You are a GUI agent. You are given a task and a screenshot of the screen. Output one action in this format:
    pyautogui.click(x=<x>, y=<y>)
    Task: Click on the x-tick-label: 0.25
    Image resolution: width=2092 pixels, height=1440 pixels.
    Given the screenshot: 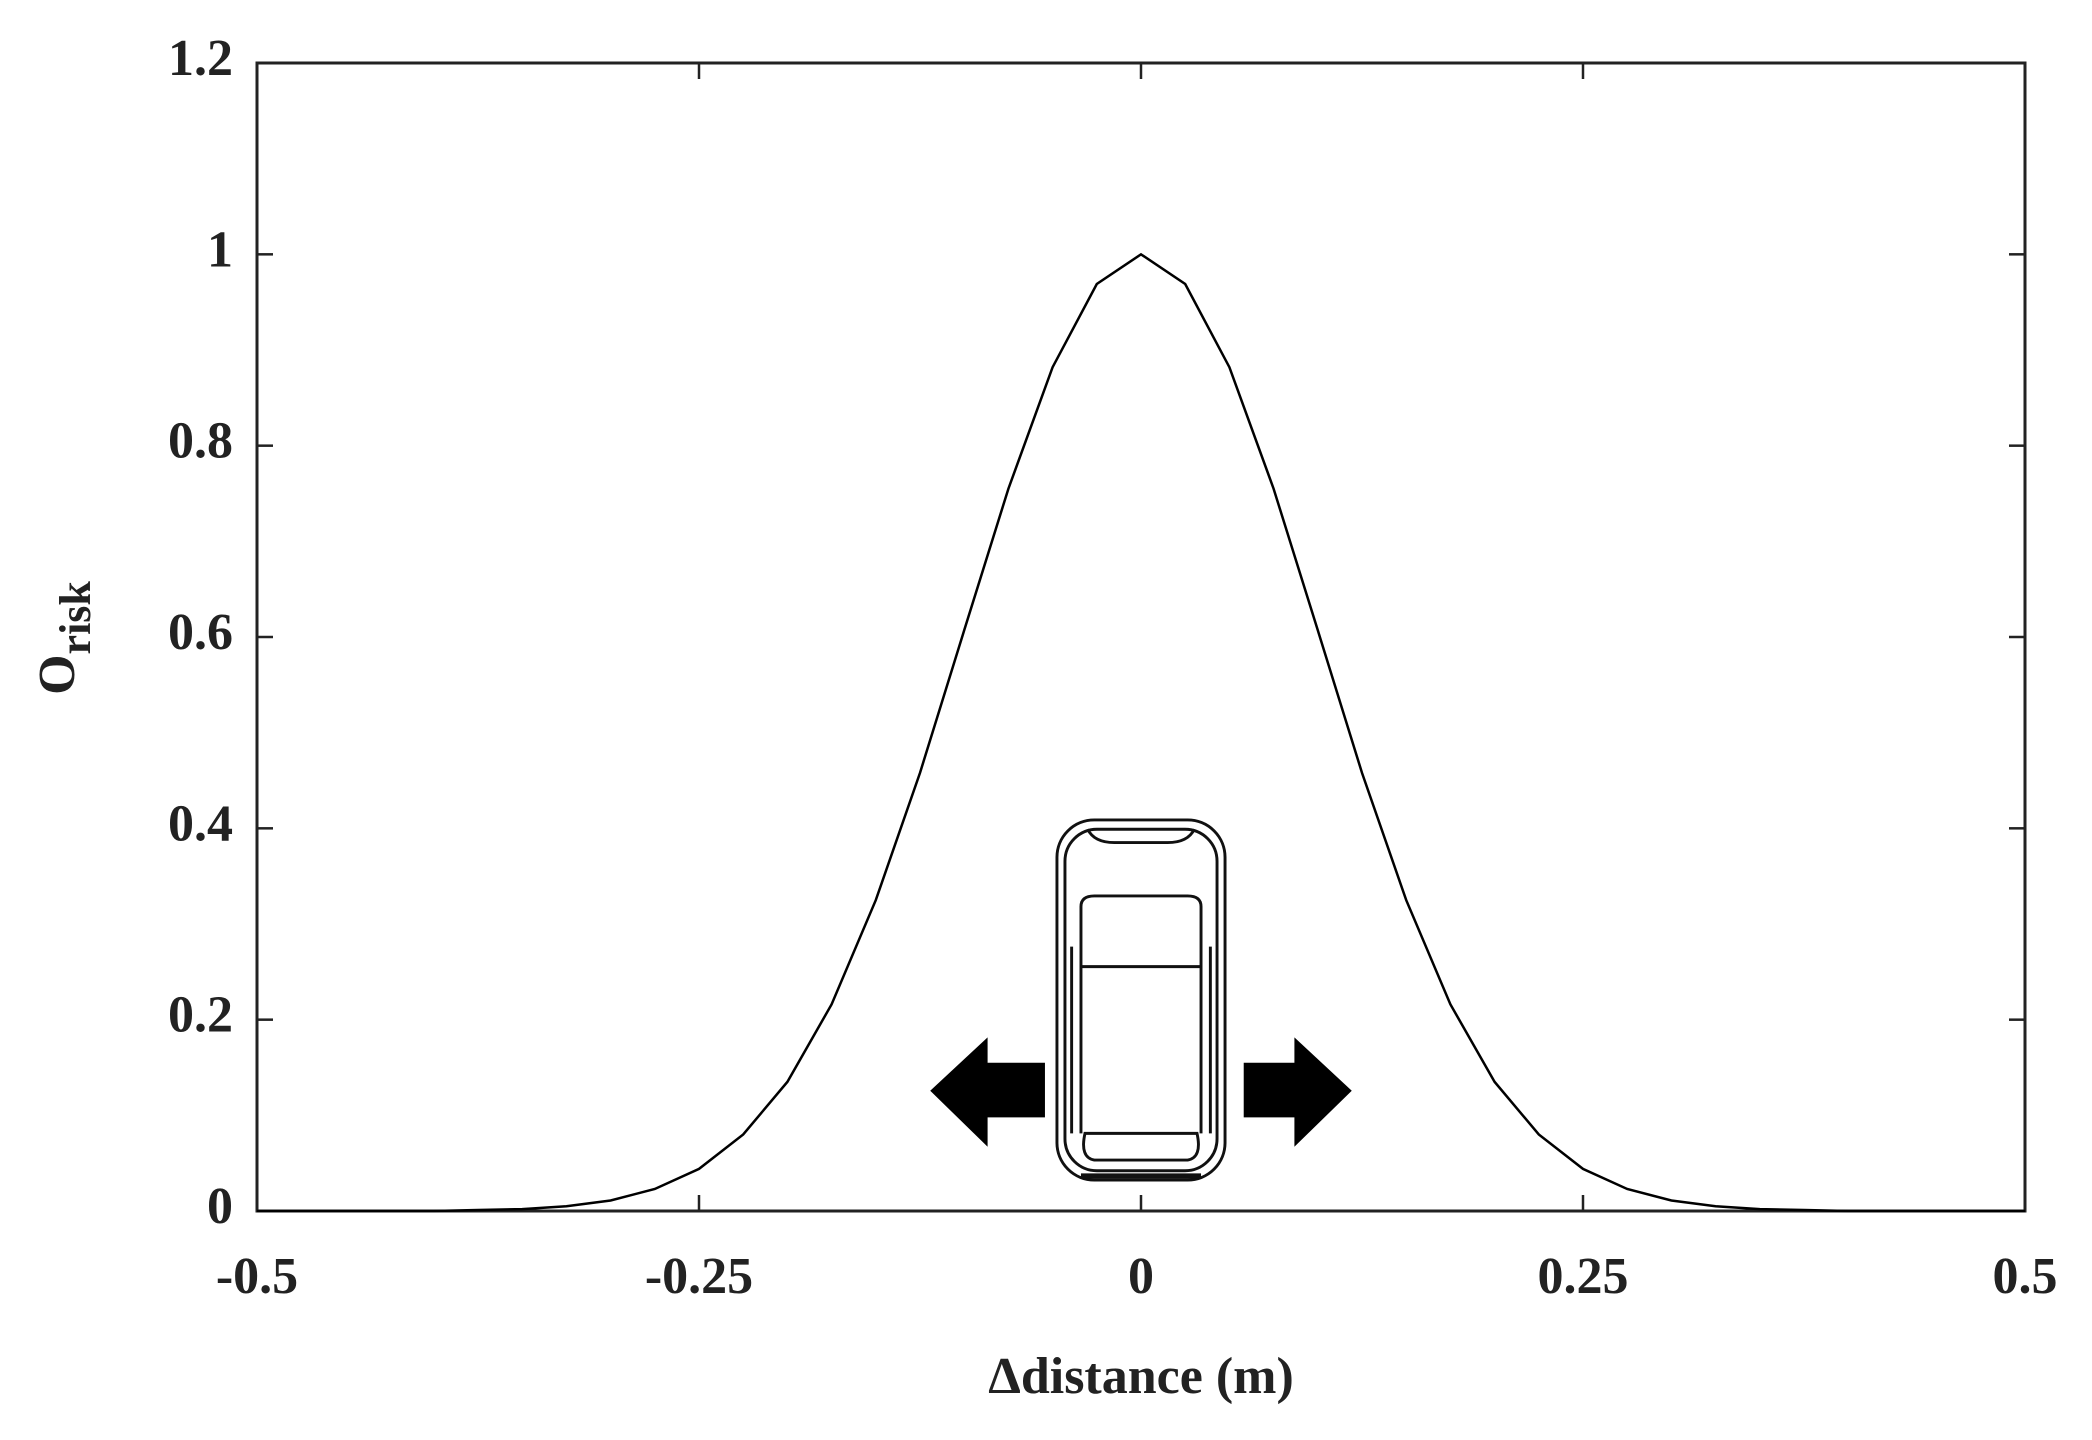 What is the action you would take?
    pyautogui.click(x=1583, y=1276)
    